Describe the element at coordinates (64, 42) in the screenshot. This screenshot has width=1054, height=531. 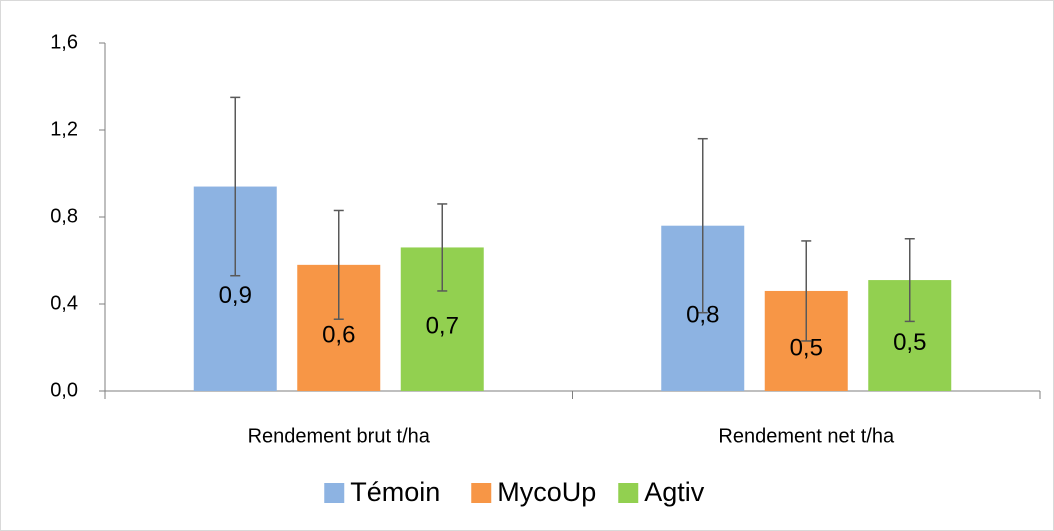
I see `y-tick-label: 1,6` at that location.